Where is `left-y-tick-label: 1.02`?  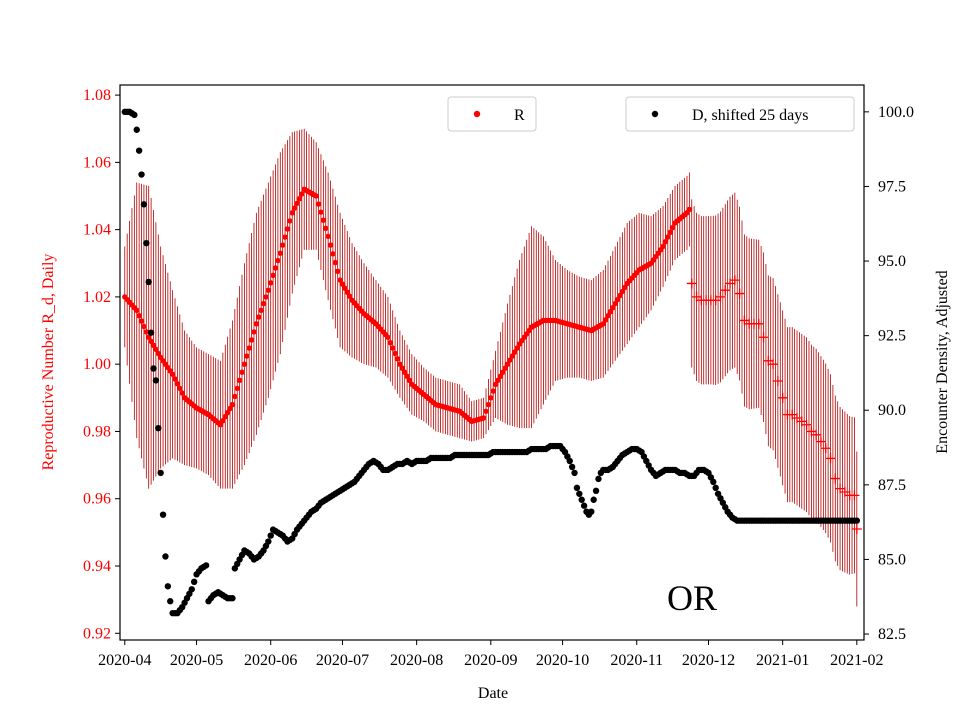
left-y-tick-label: 1.02 is located at coordinates (97, 297).